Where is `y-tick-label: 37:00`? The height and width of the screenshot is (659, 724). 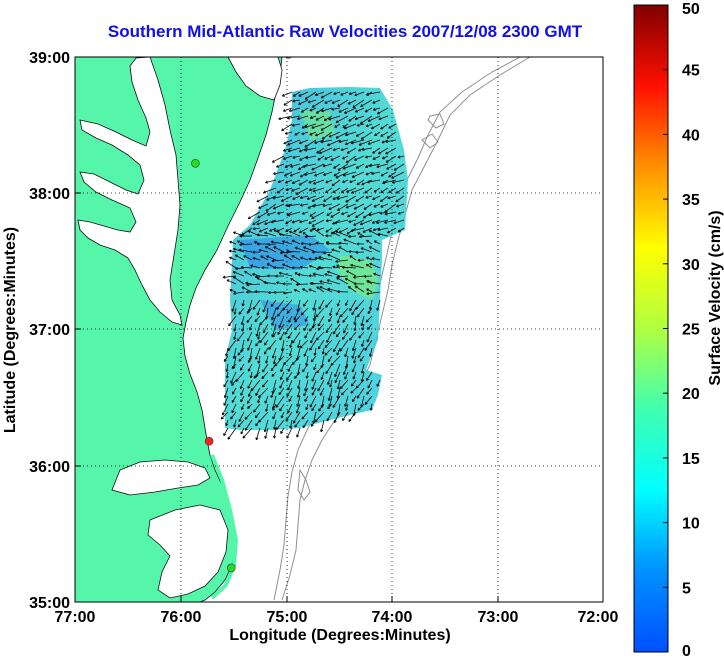 y-tick-label: 37:00 is located at coordinates (49, 330).